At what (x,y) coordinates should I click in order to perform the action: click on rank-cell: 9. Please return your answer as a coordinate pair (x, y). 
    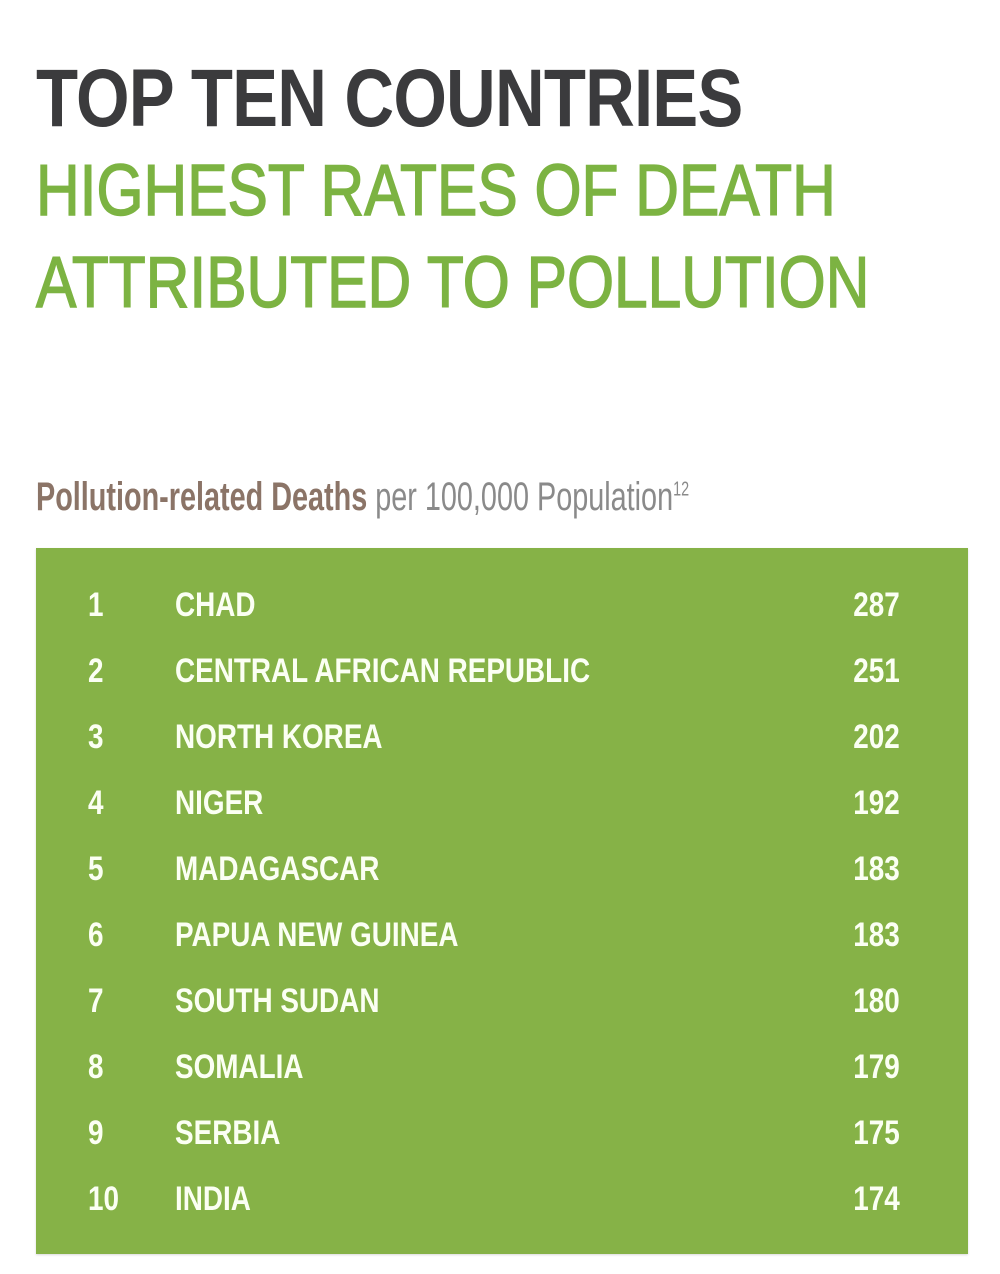
    Looking at the image, I should click on (96, 1133).